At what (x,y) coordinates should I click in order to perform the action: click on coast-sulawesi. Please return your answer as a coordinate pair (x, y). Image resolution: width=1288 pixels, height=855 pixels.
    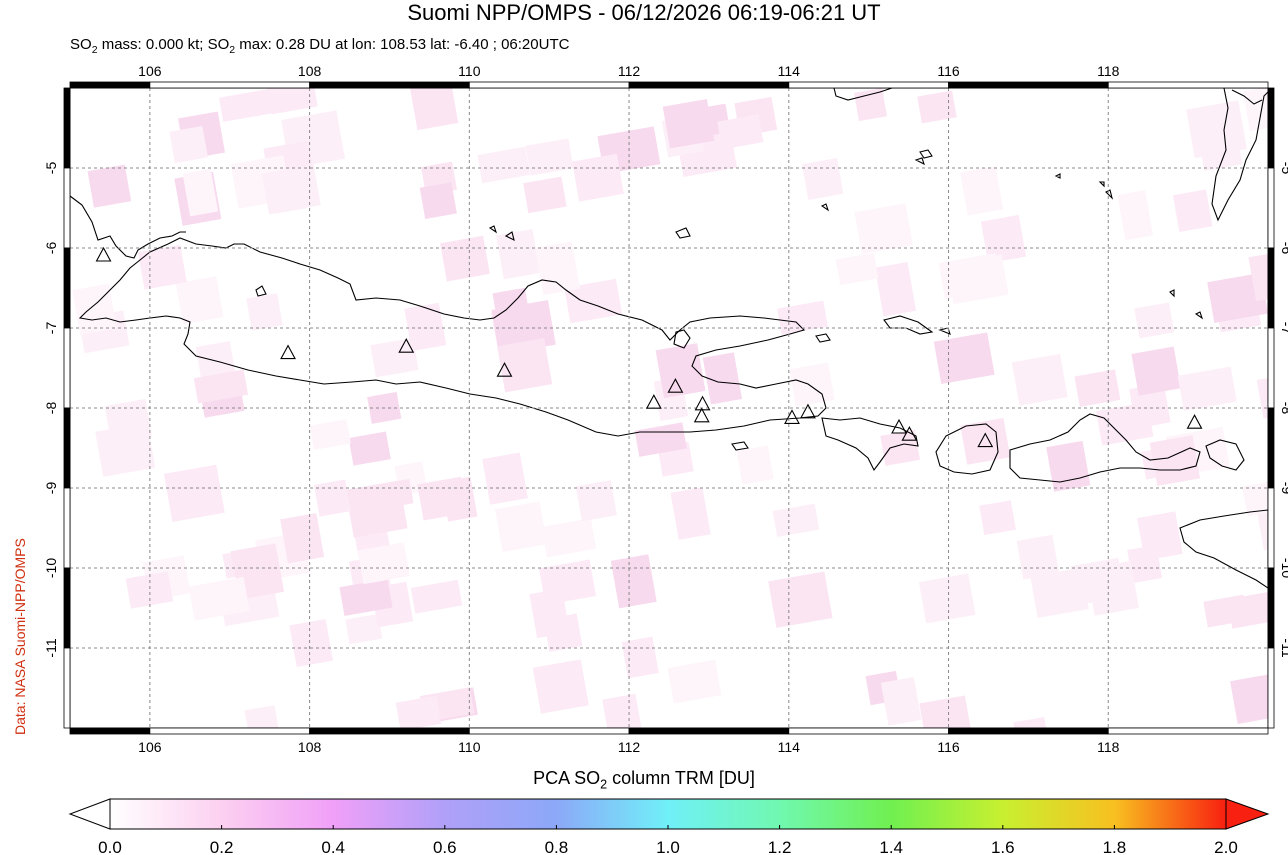
    Looking at the image, I should click on (1239, 155).